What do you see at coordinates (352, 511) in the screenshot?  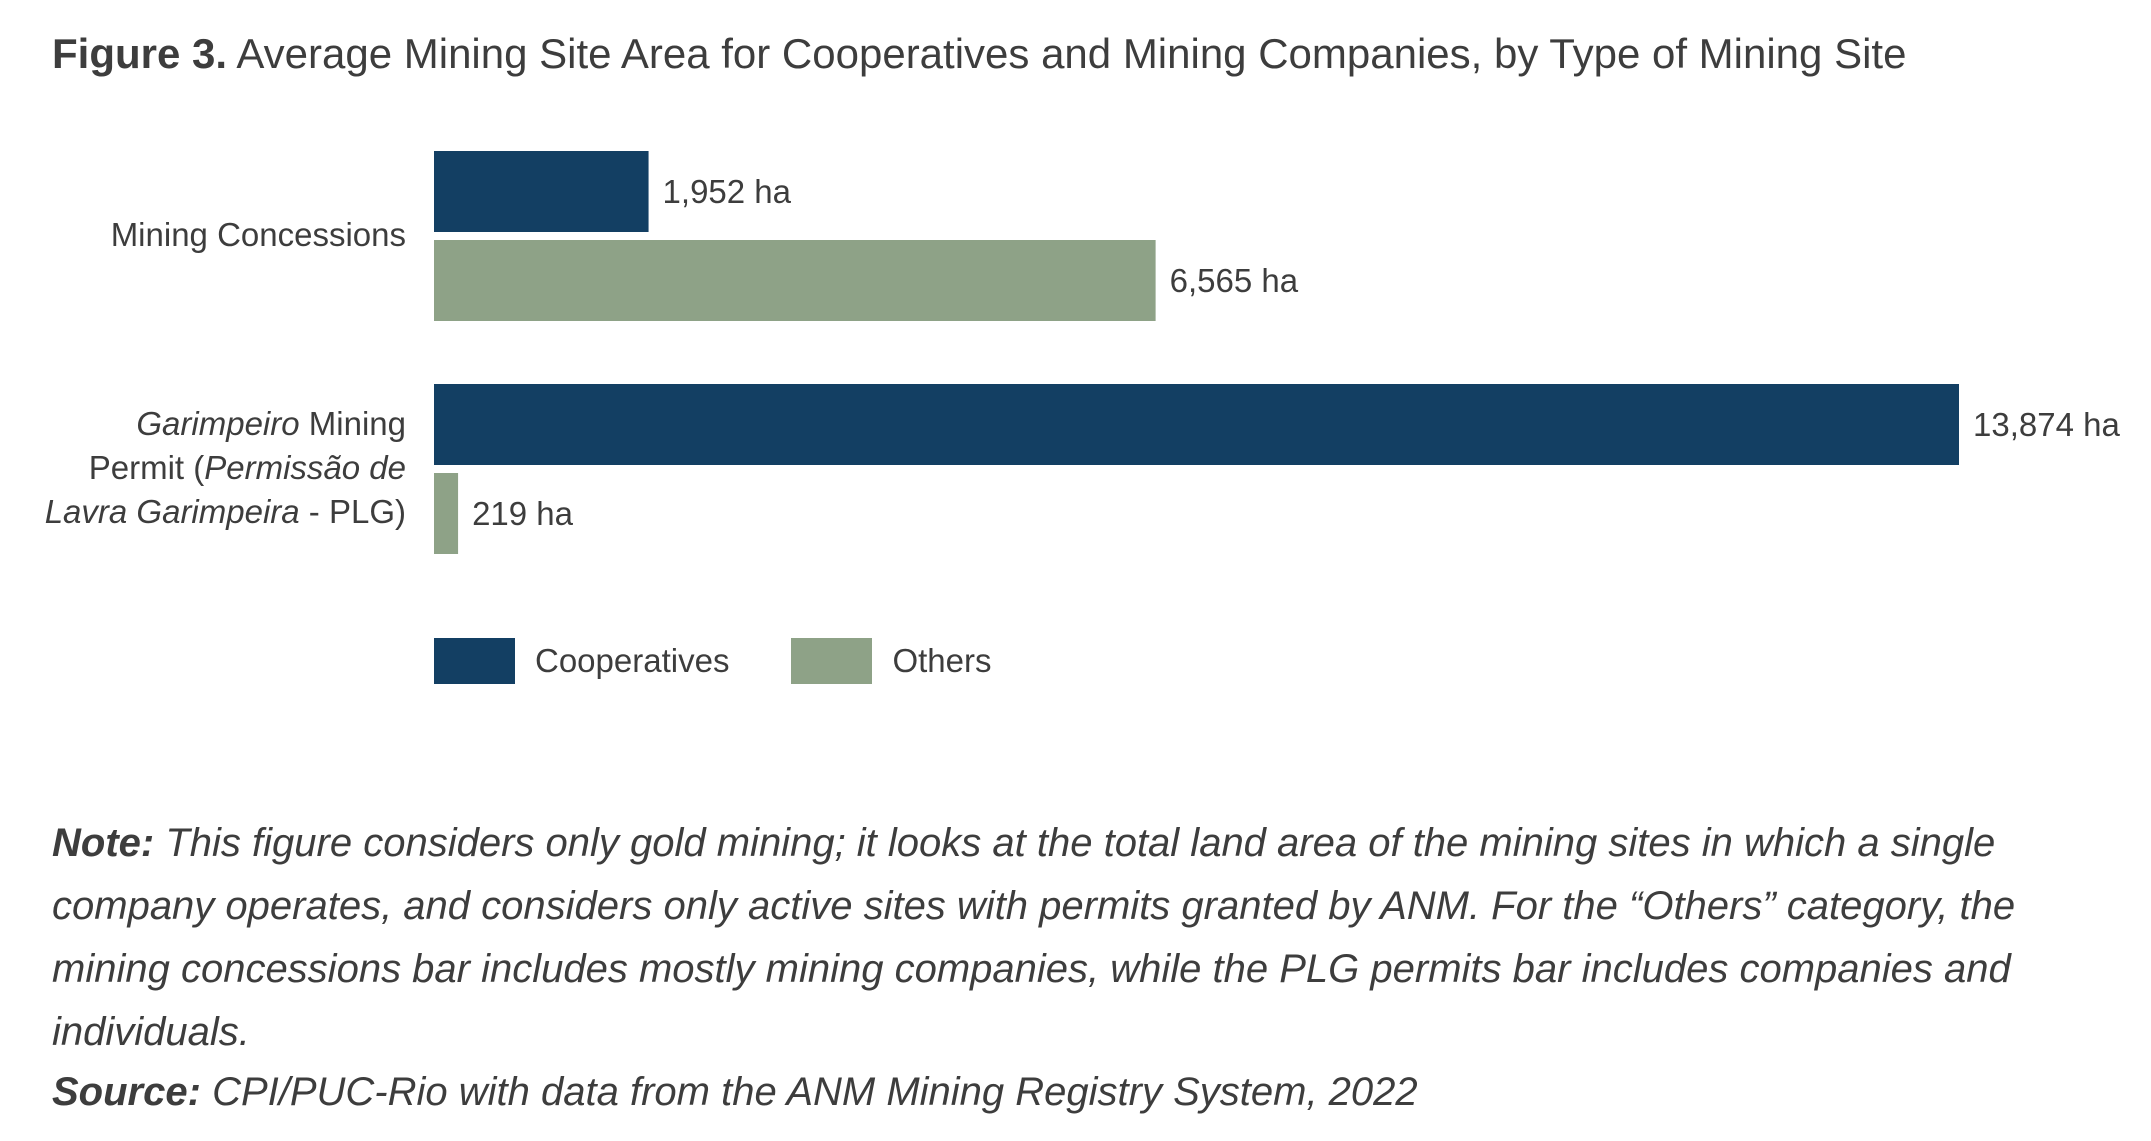 I see `category-label-text: - PLG)` at bounding box center [352, 511].